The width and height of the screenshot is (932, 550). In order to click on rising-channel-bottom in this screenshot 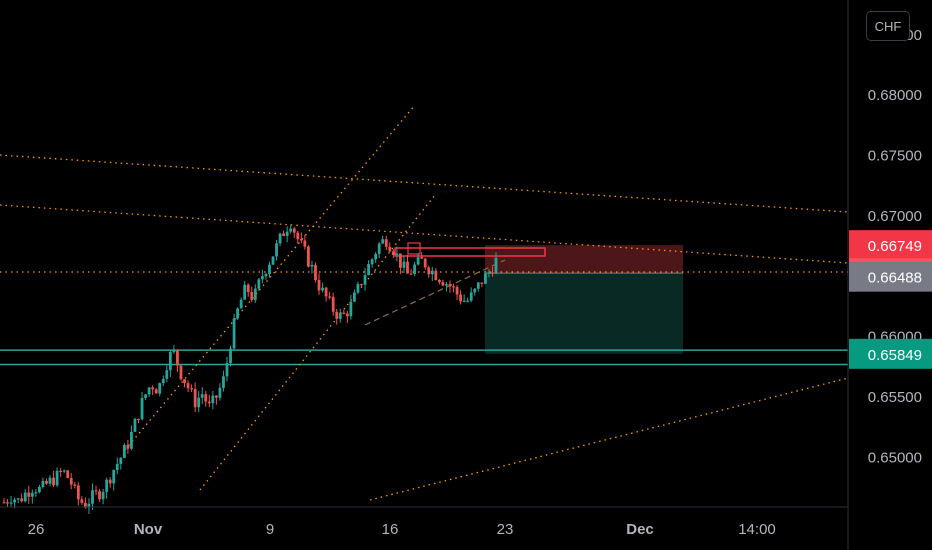, I will do `click(317, 342)`.